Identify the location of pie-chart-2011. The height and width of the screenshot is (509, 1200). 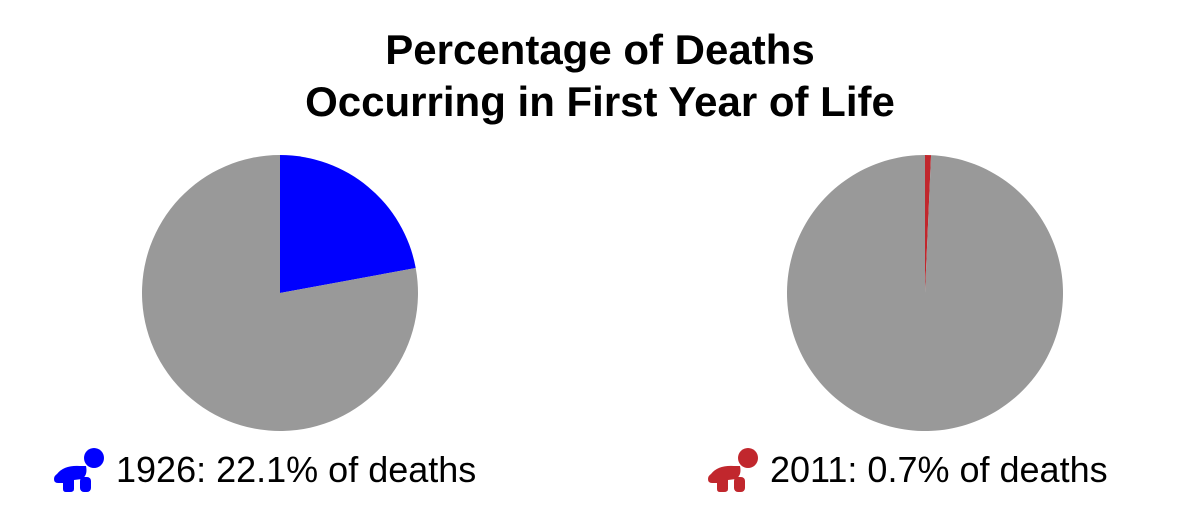
(925, 293).